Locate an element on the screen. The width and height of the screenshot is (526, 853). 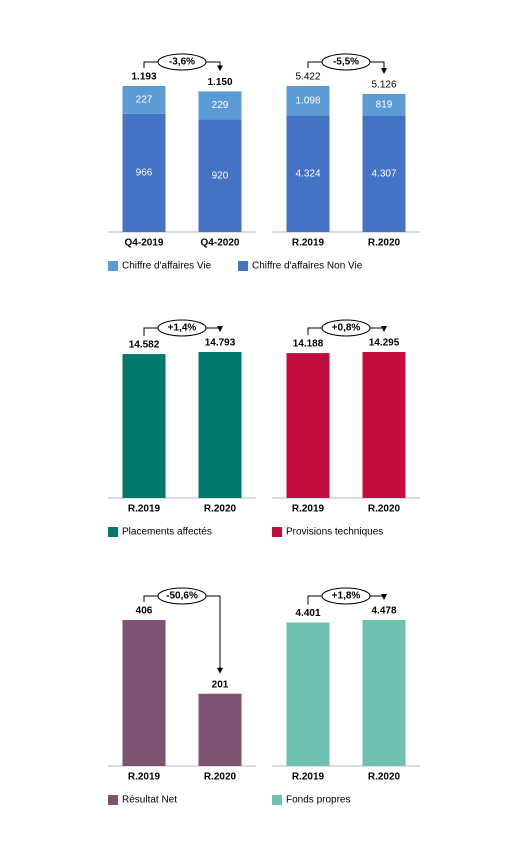
value-label: 4.307 is located at coordinates (383, 174).